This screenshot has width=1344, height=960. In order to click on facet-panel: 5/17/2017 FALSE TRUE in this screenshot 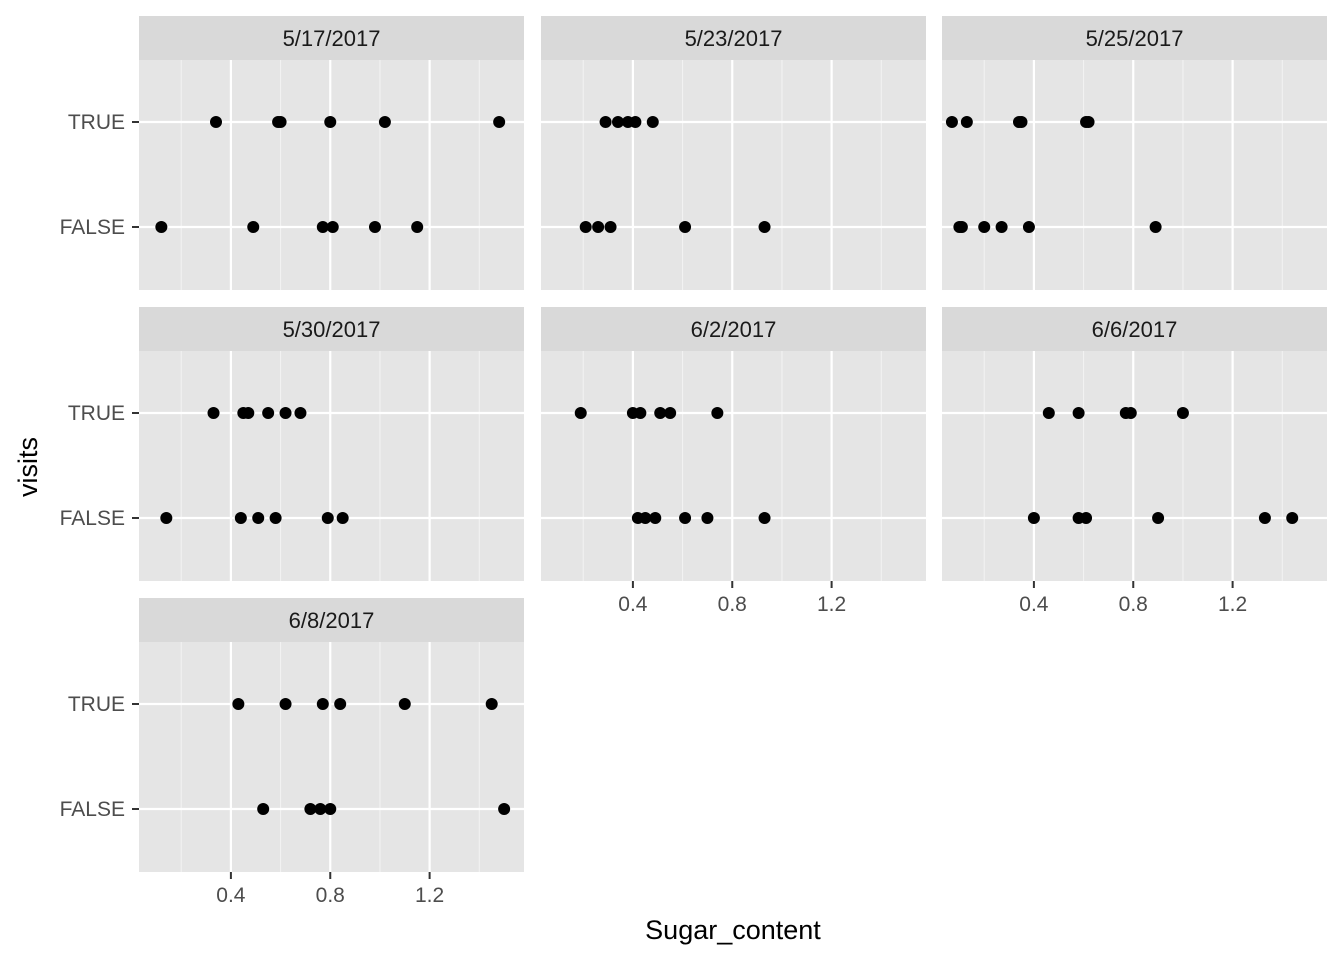, I will do `click(292, 153)`.